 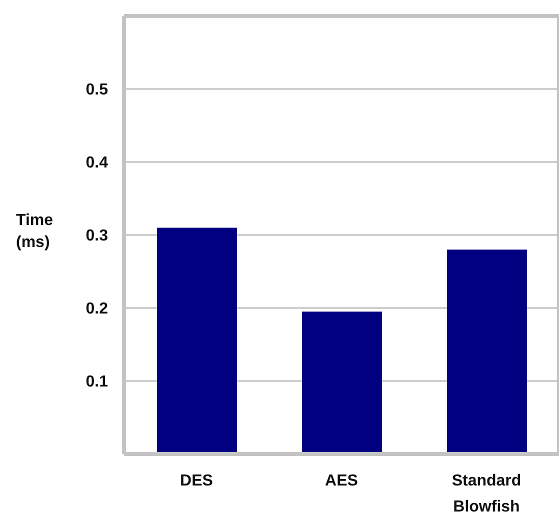 I want to click on y-tick-label: 0.3, so click(x=97, y=236).